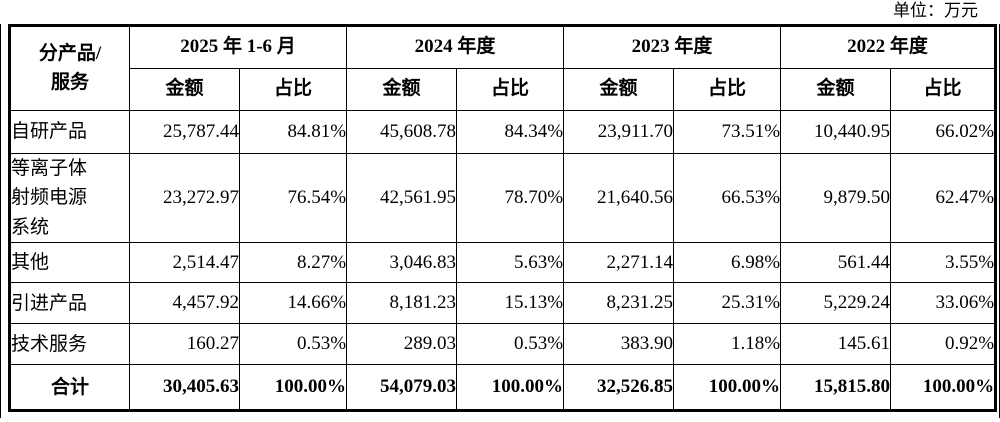 The image size is (1000, 422). Describe the element at coordinates (69, 344) in the screenshot. I see `row-label: 技术服务` at that location.